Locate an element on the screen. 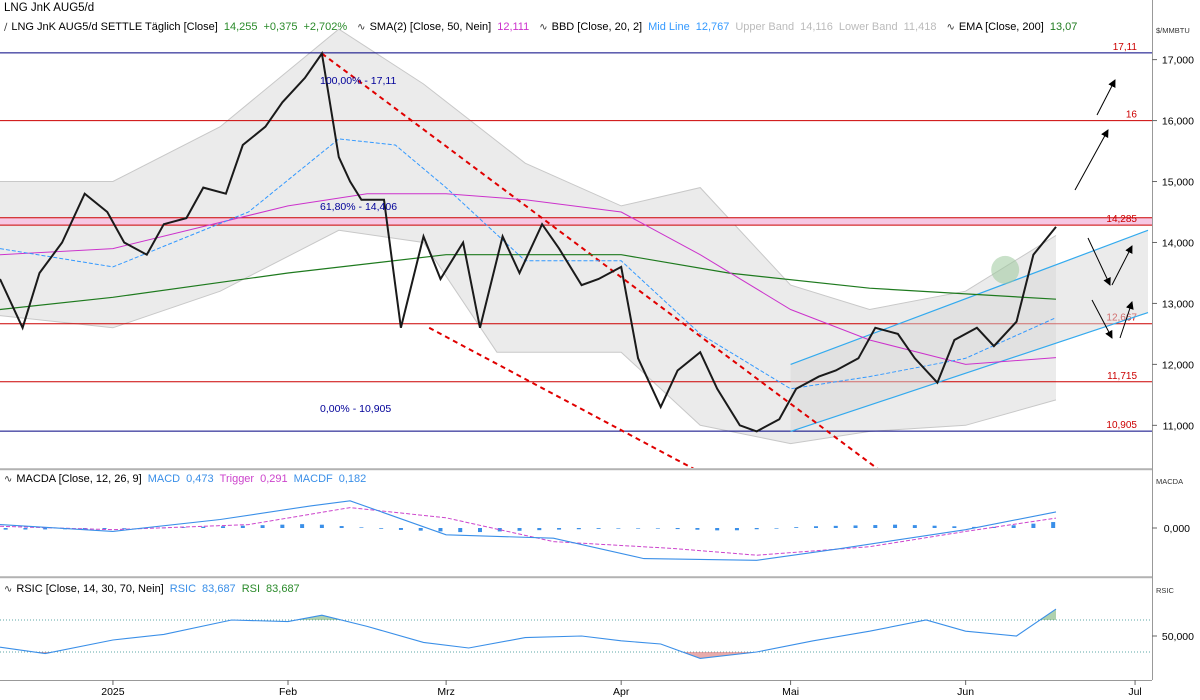  macdf-label: MACDF is located at coordinates (313, 479).